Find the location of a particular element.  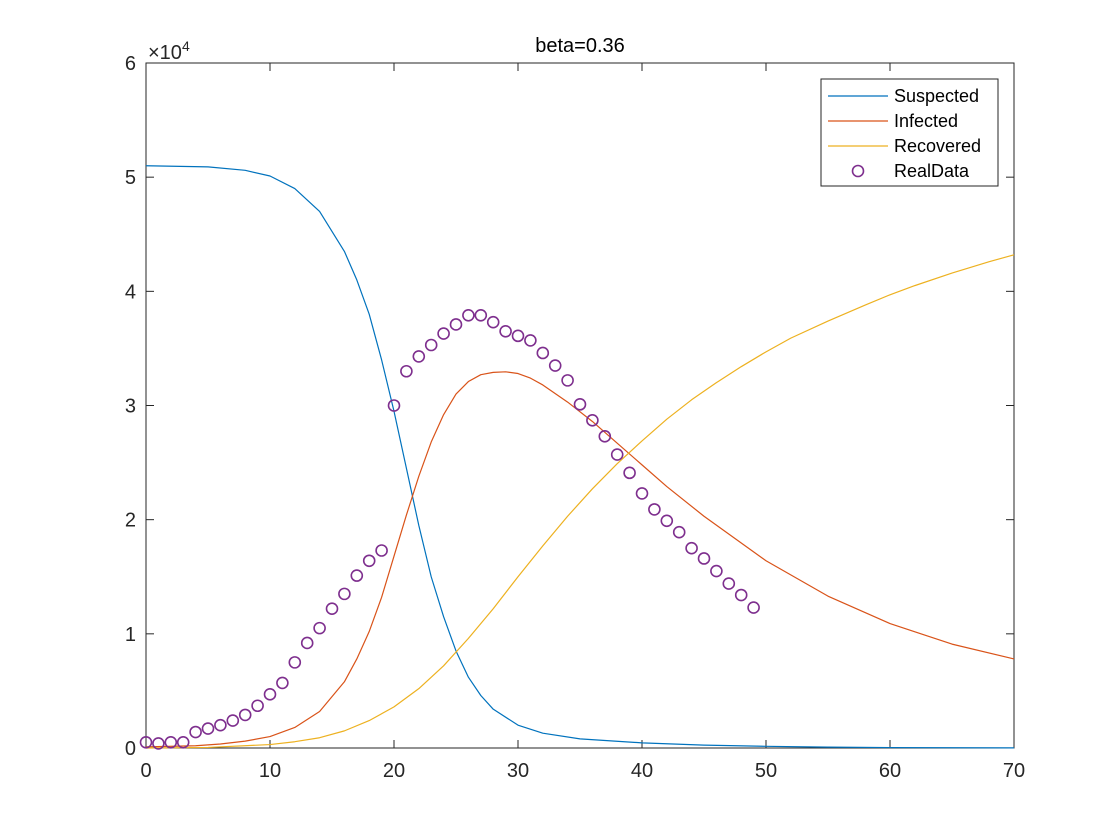

x-tick-labels: 0 10 20 30 40 50 60 70 is located at coordinates (582, 771).